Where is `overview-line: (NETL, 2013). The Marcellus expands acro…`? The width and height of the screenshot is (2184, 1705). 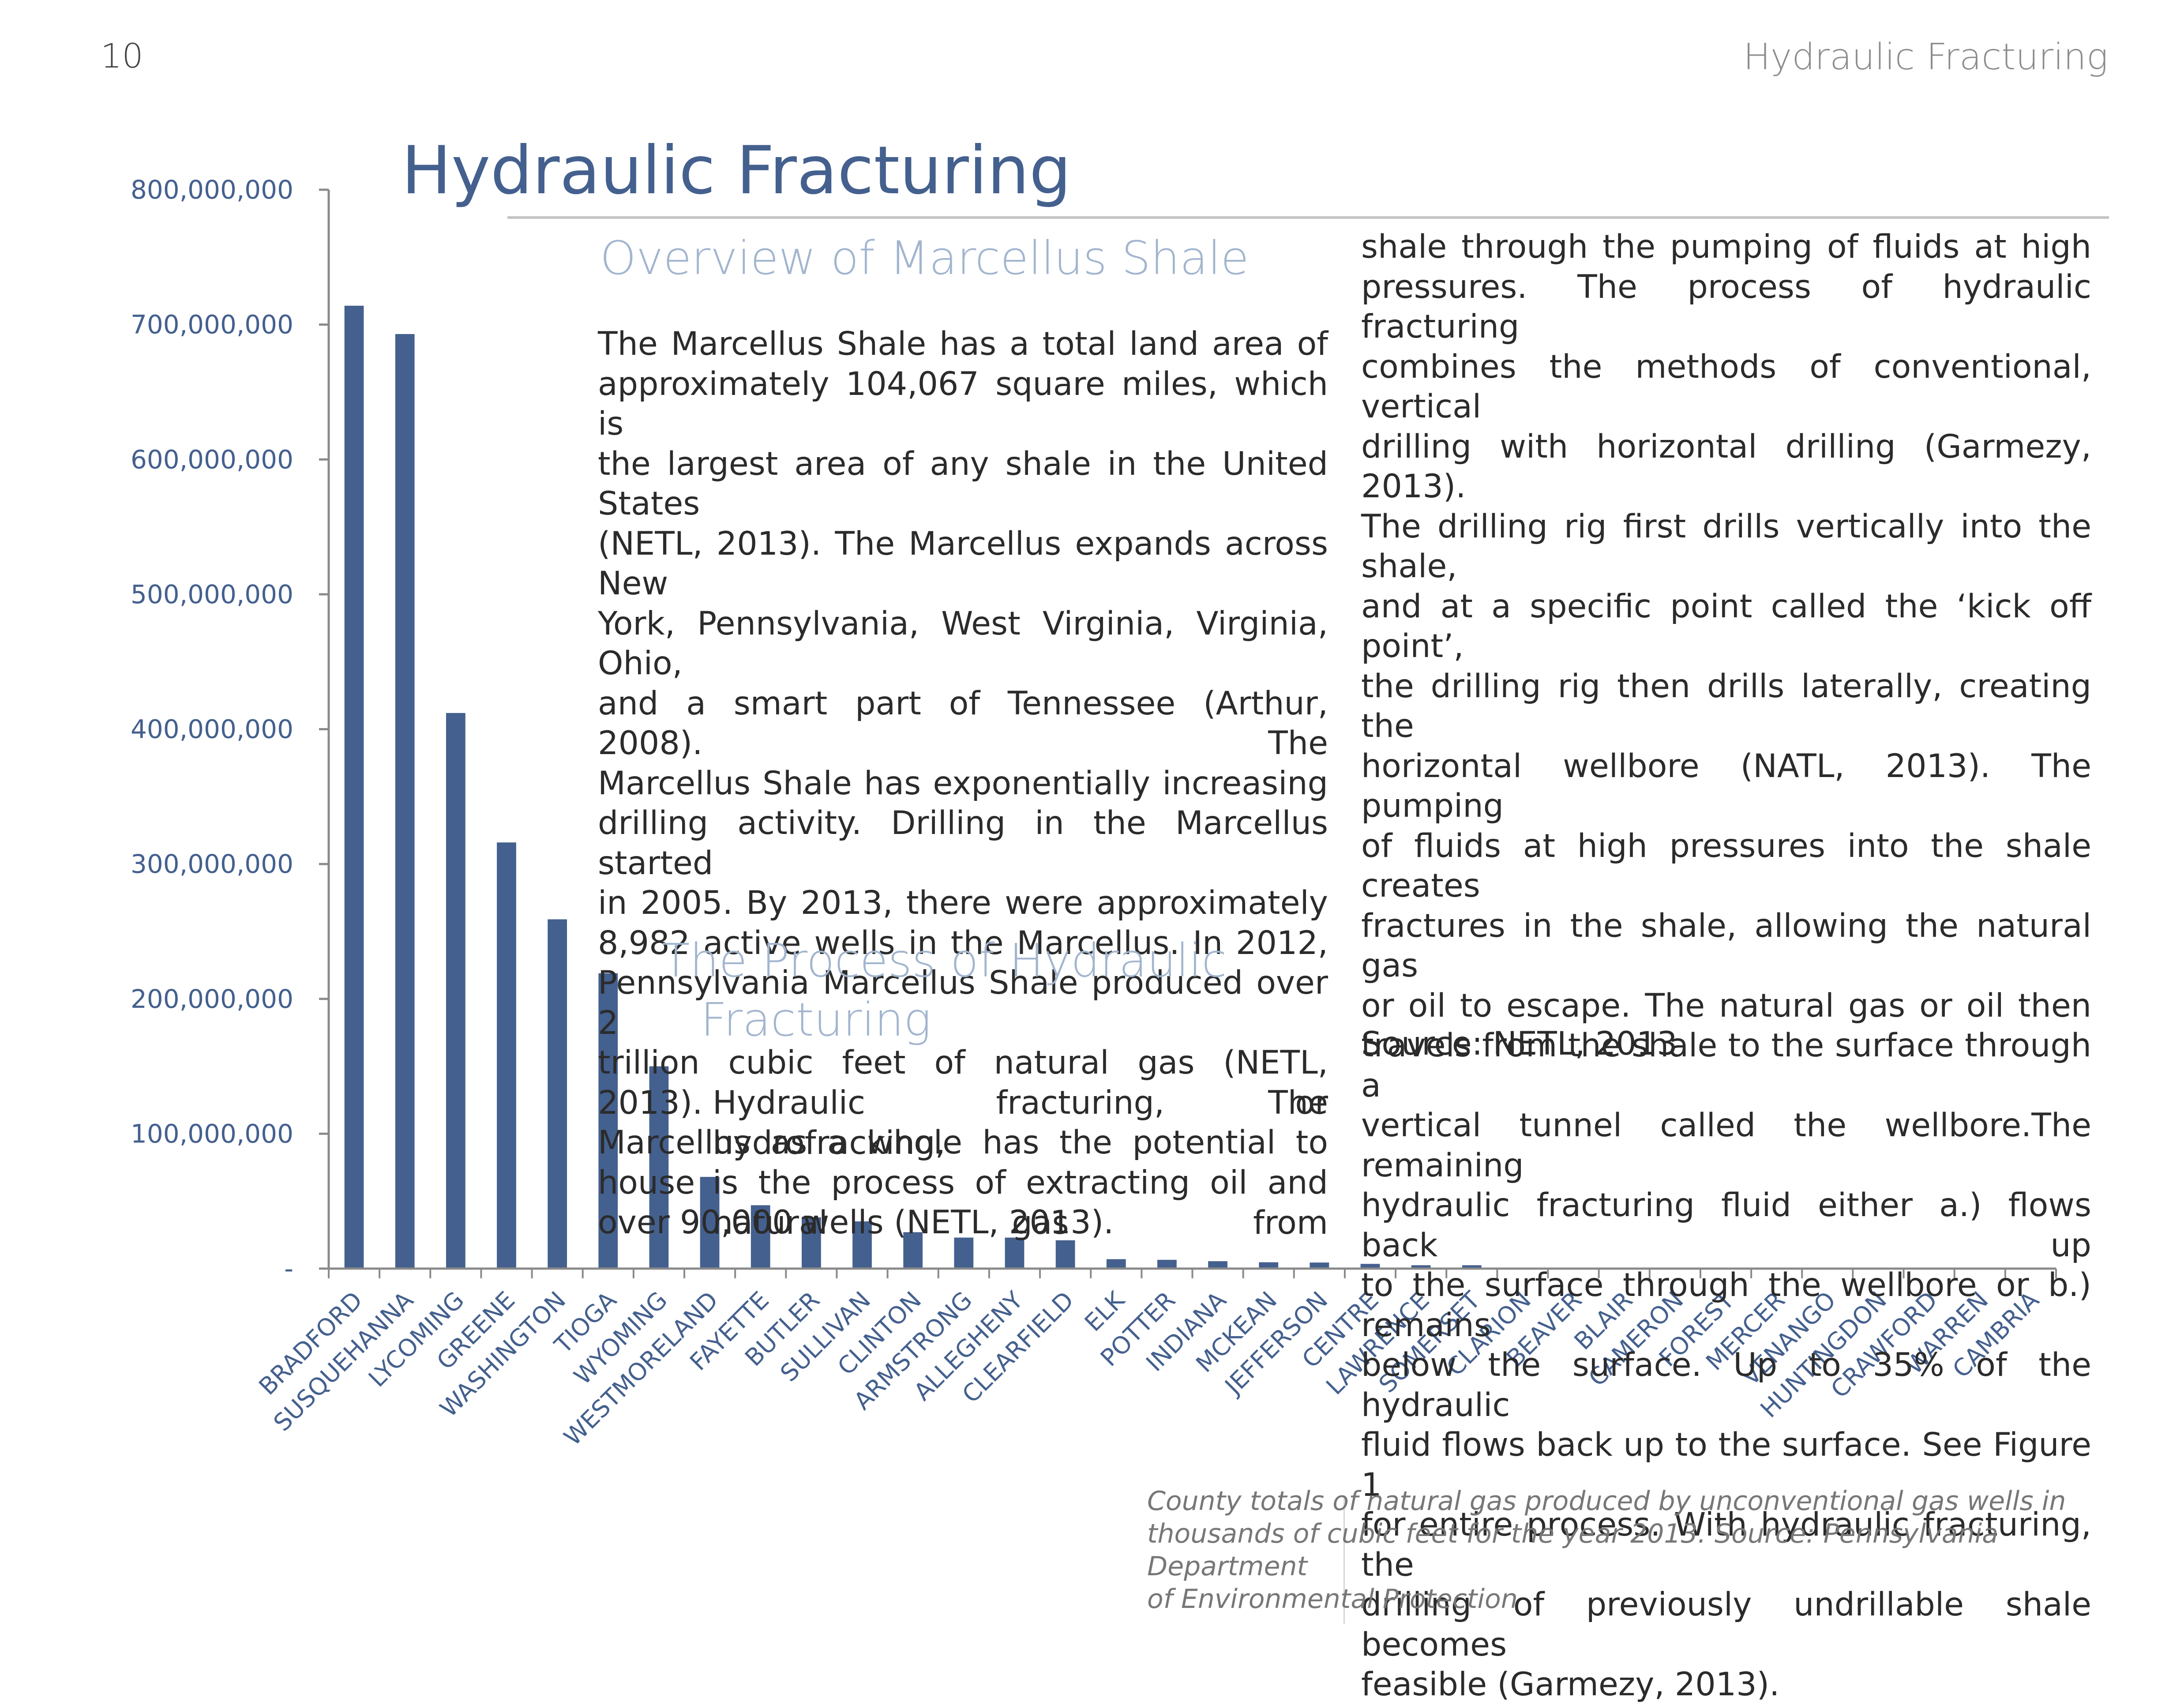 overview-line: (NETL, 2013). The Marcellus expands acro… is located at coordinates (963, 564).